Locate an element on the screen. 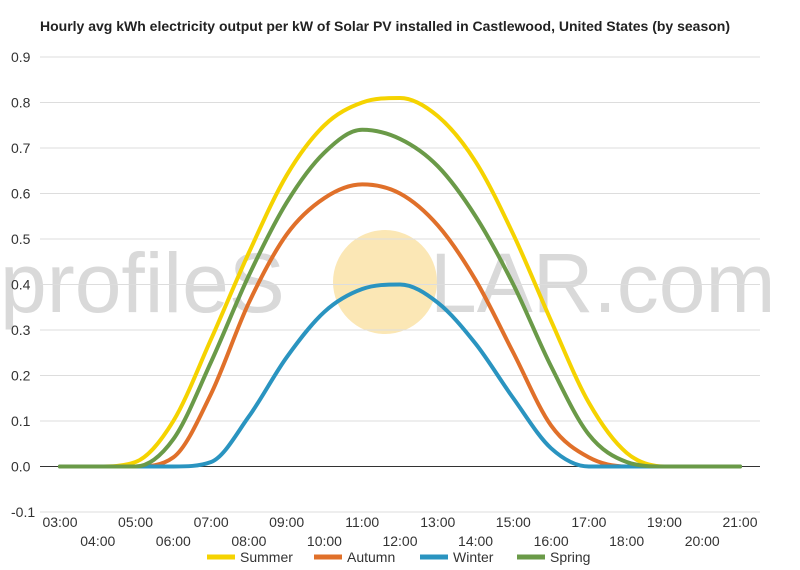 This screenshot has height=570, width=800. y-tick-label: 0.4 is located at coordinates (21, 285).